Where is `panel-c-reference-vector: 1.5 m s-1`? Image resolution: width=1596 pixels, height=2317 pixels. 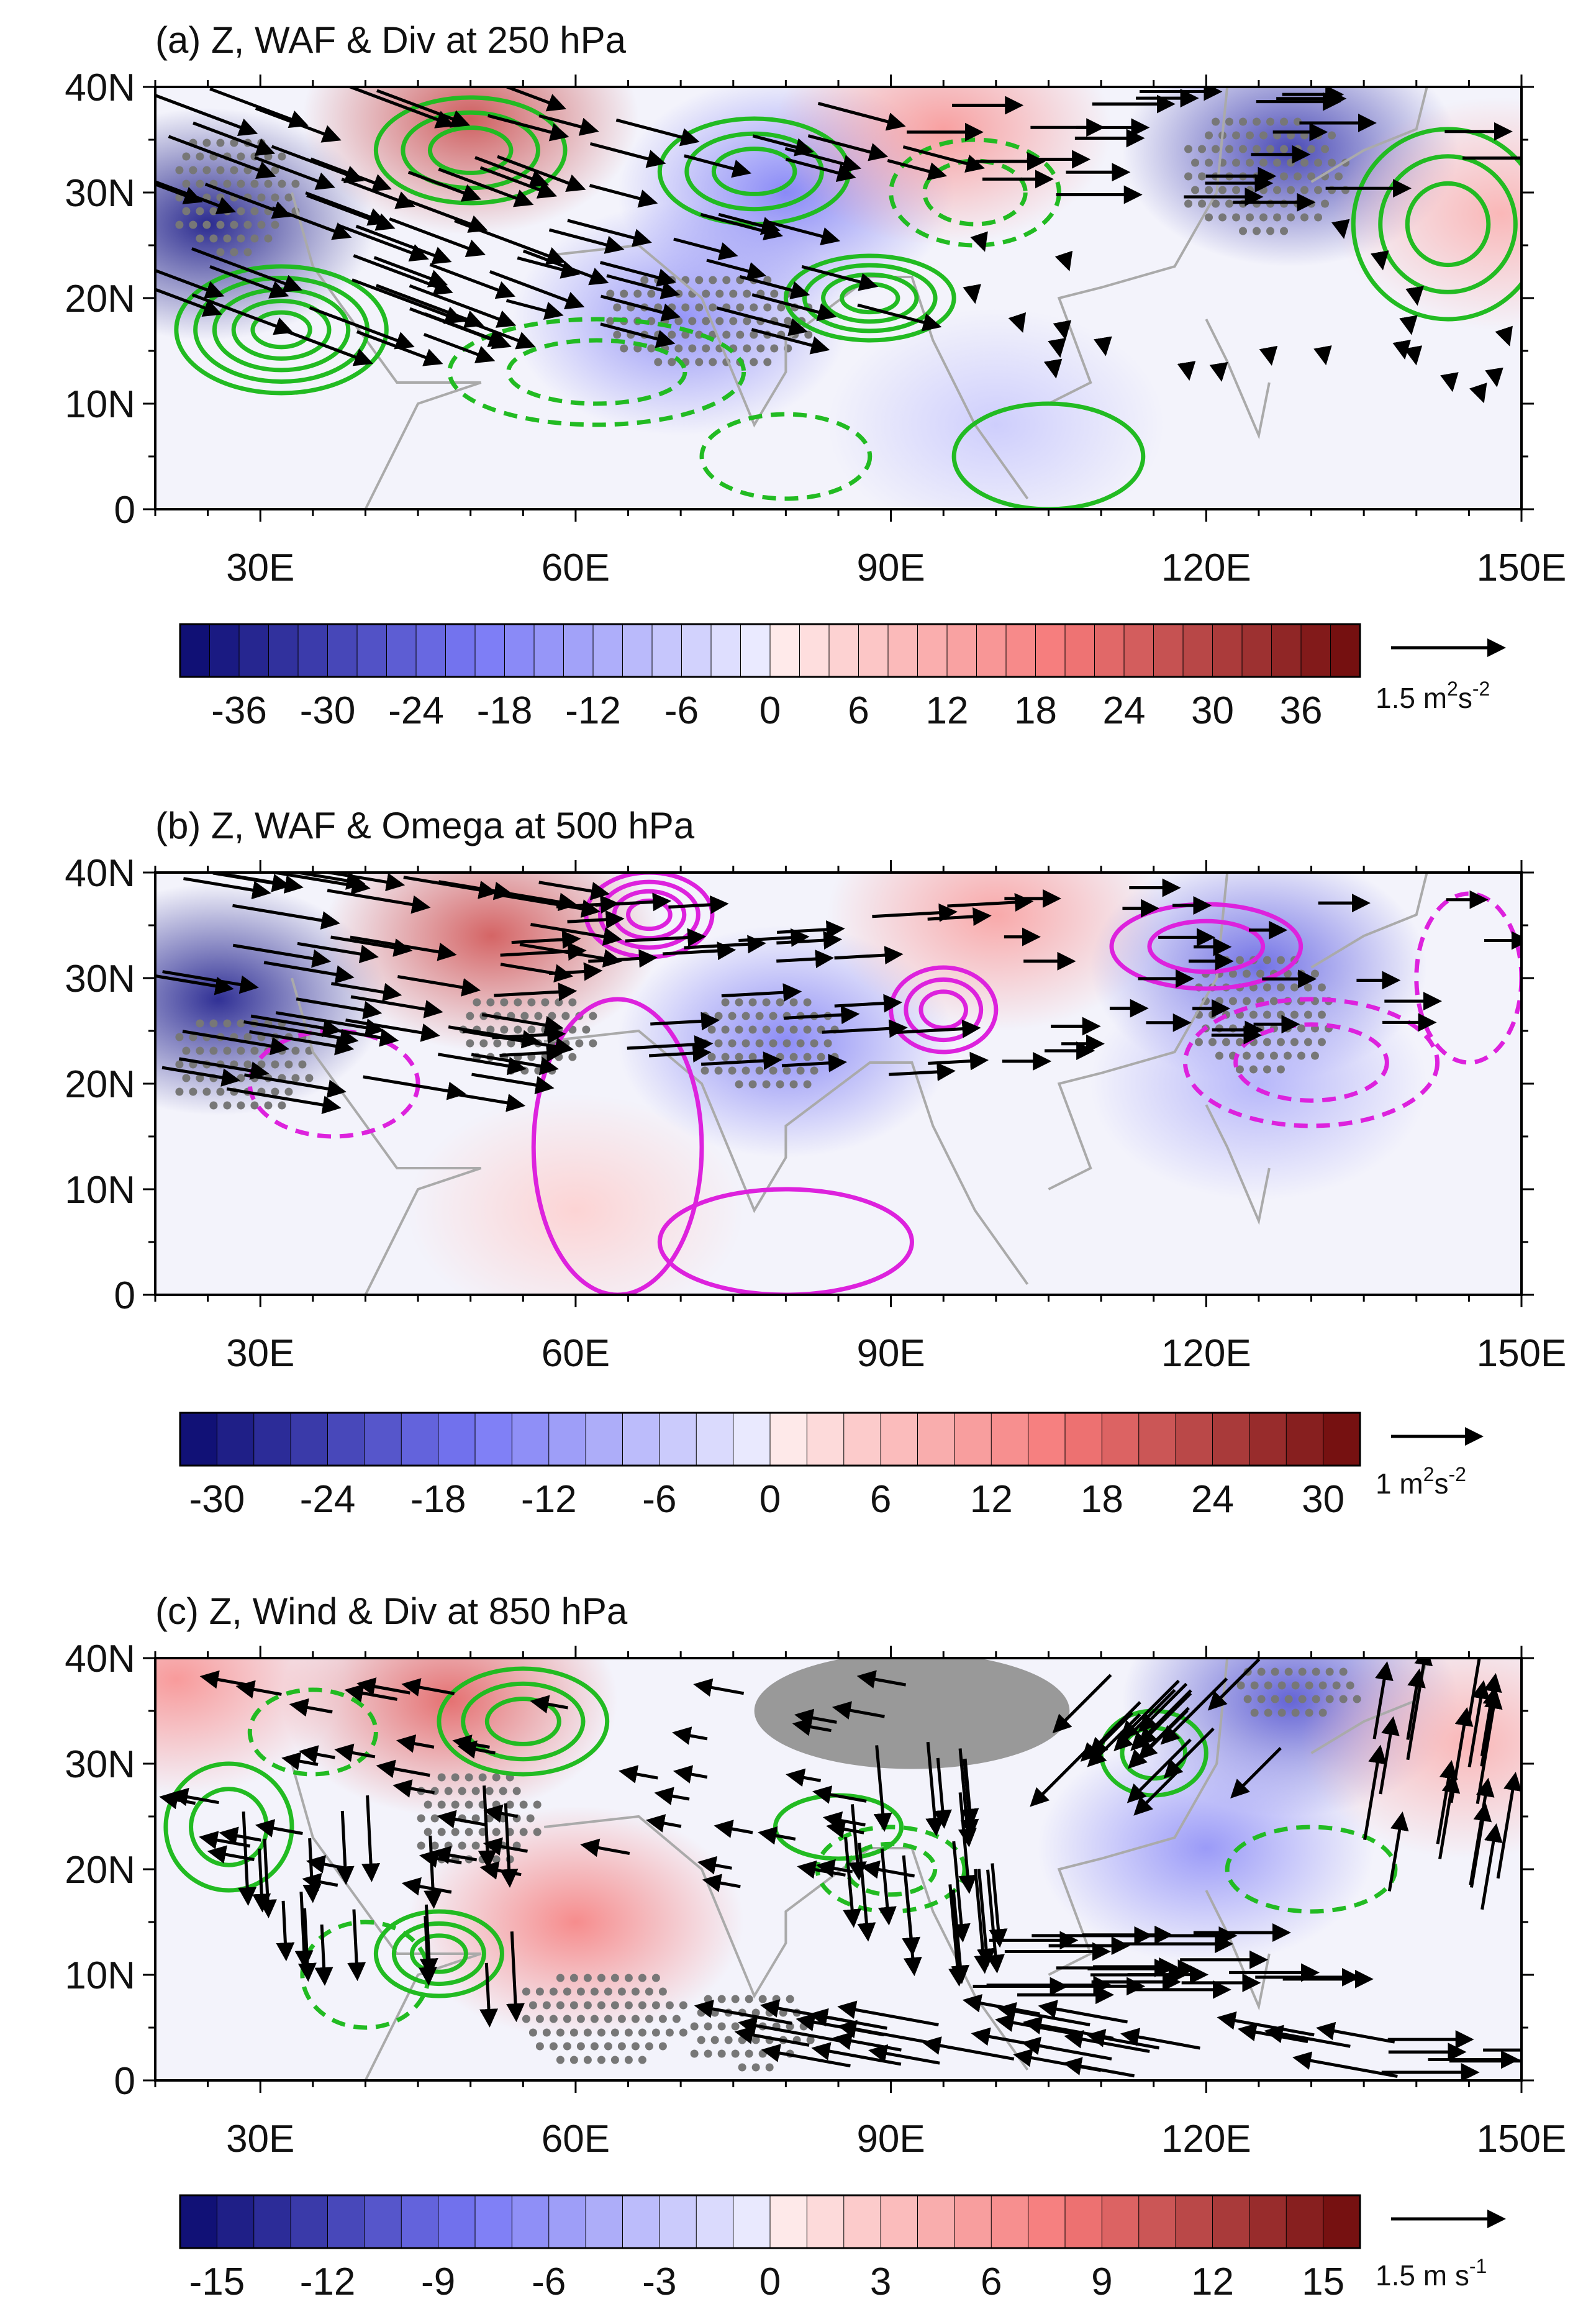
panel-c-reference-vector: 1.5 m s-1 is located at coordinates (1441, 2251).